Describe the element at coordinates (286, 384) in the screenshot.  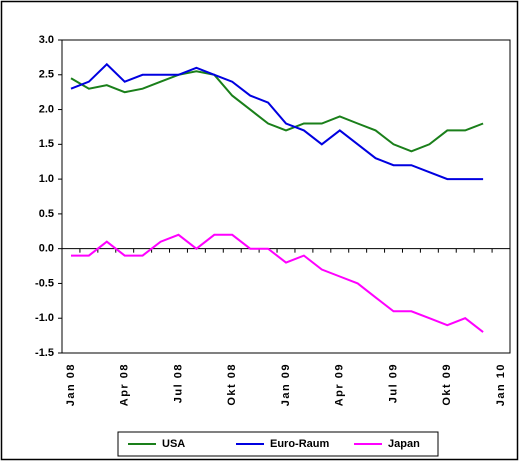
I see `x-tick-label: Jan 09` at that location.